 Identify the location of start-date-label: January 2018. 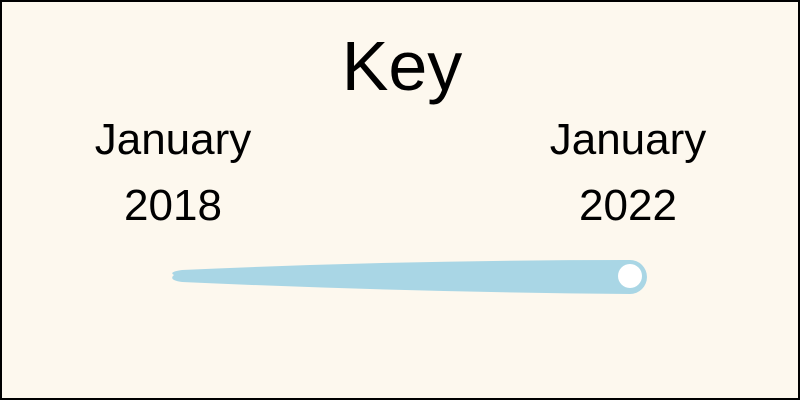
(173, 173).